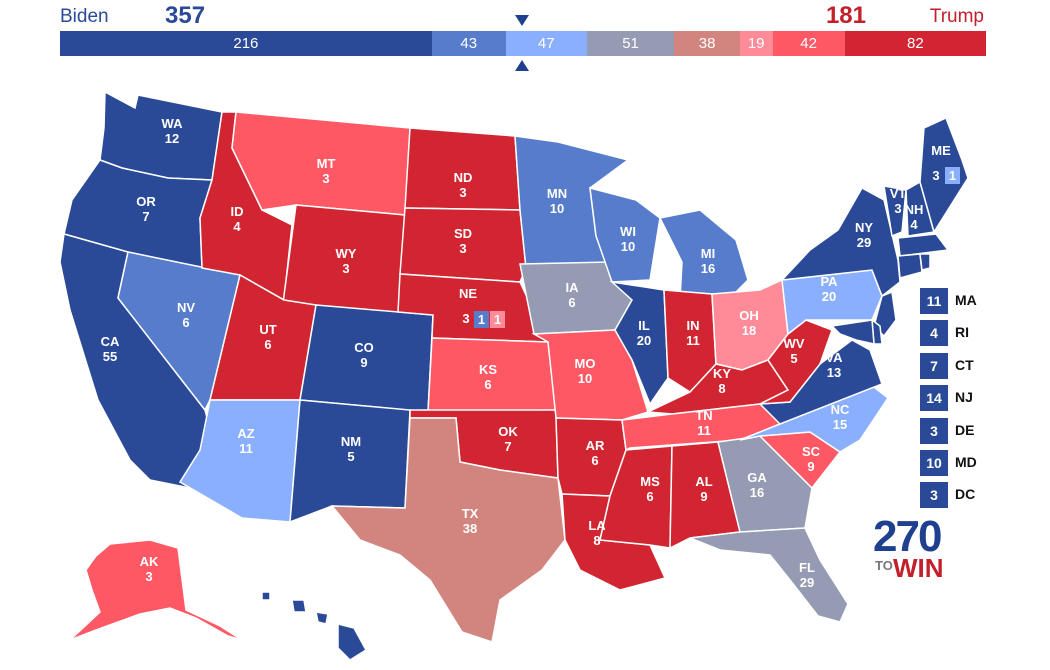 The height and width of the screenshot is (670, 1050). I want to click on state-abbr-IA: IA, so click(573, 287).